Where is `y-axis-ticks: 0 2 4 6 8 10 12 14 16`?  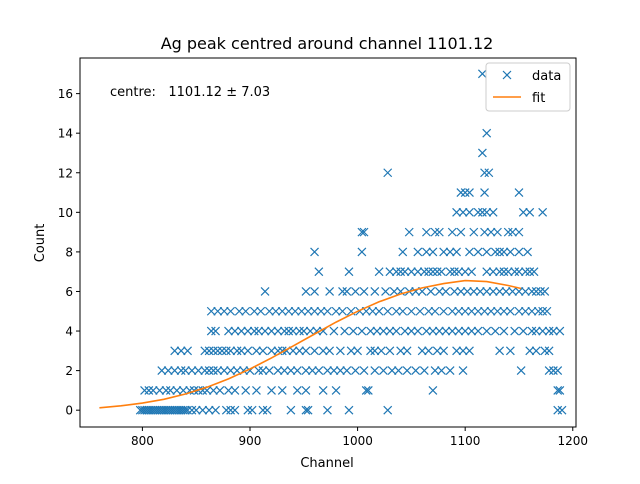
y-axis-ticks: 0 2 4 6 8 10 12 14 16 is located at coordinates (69, 252).